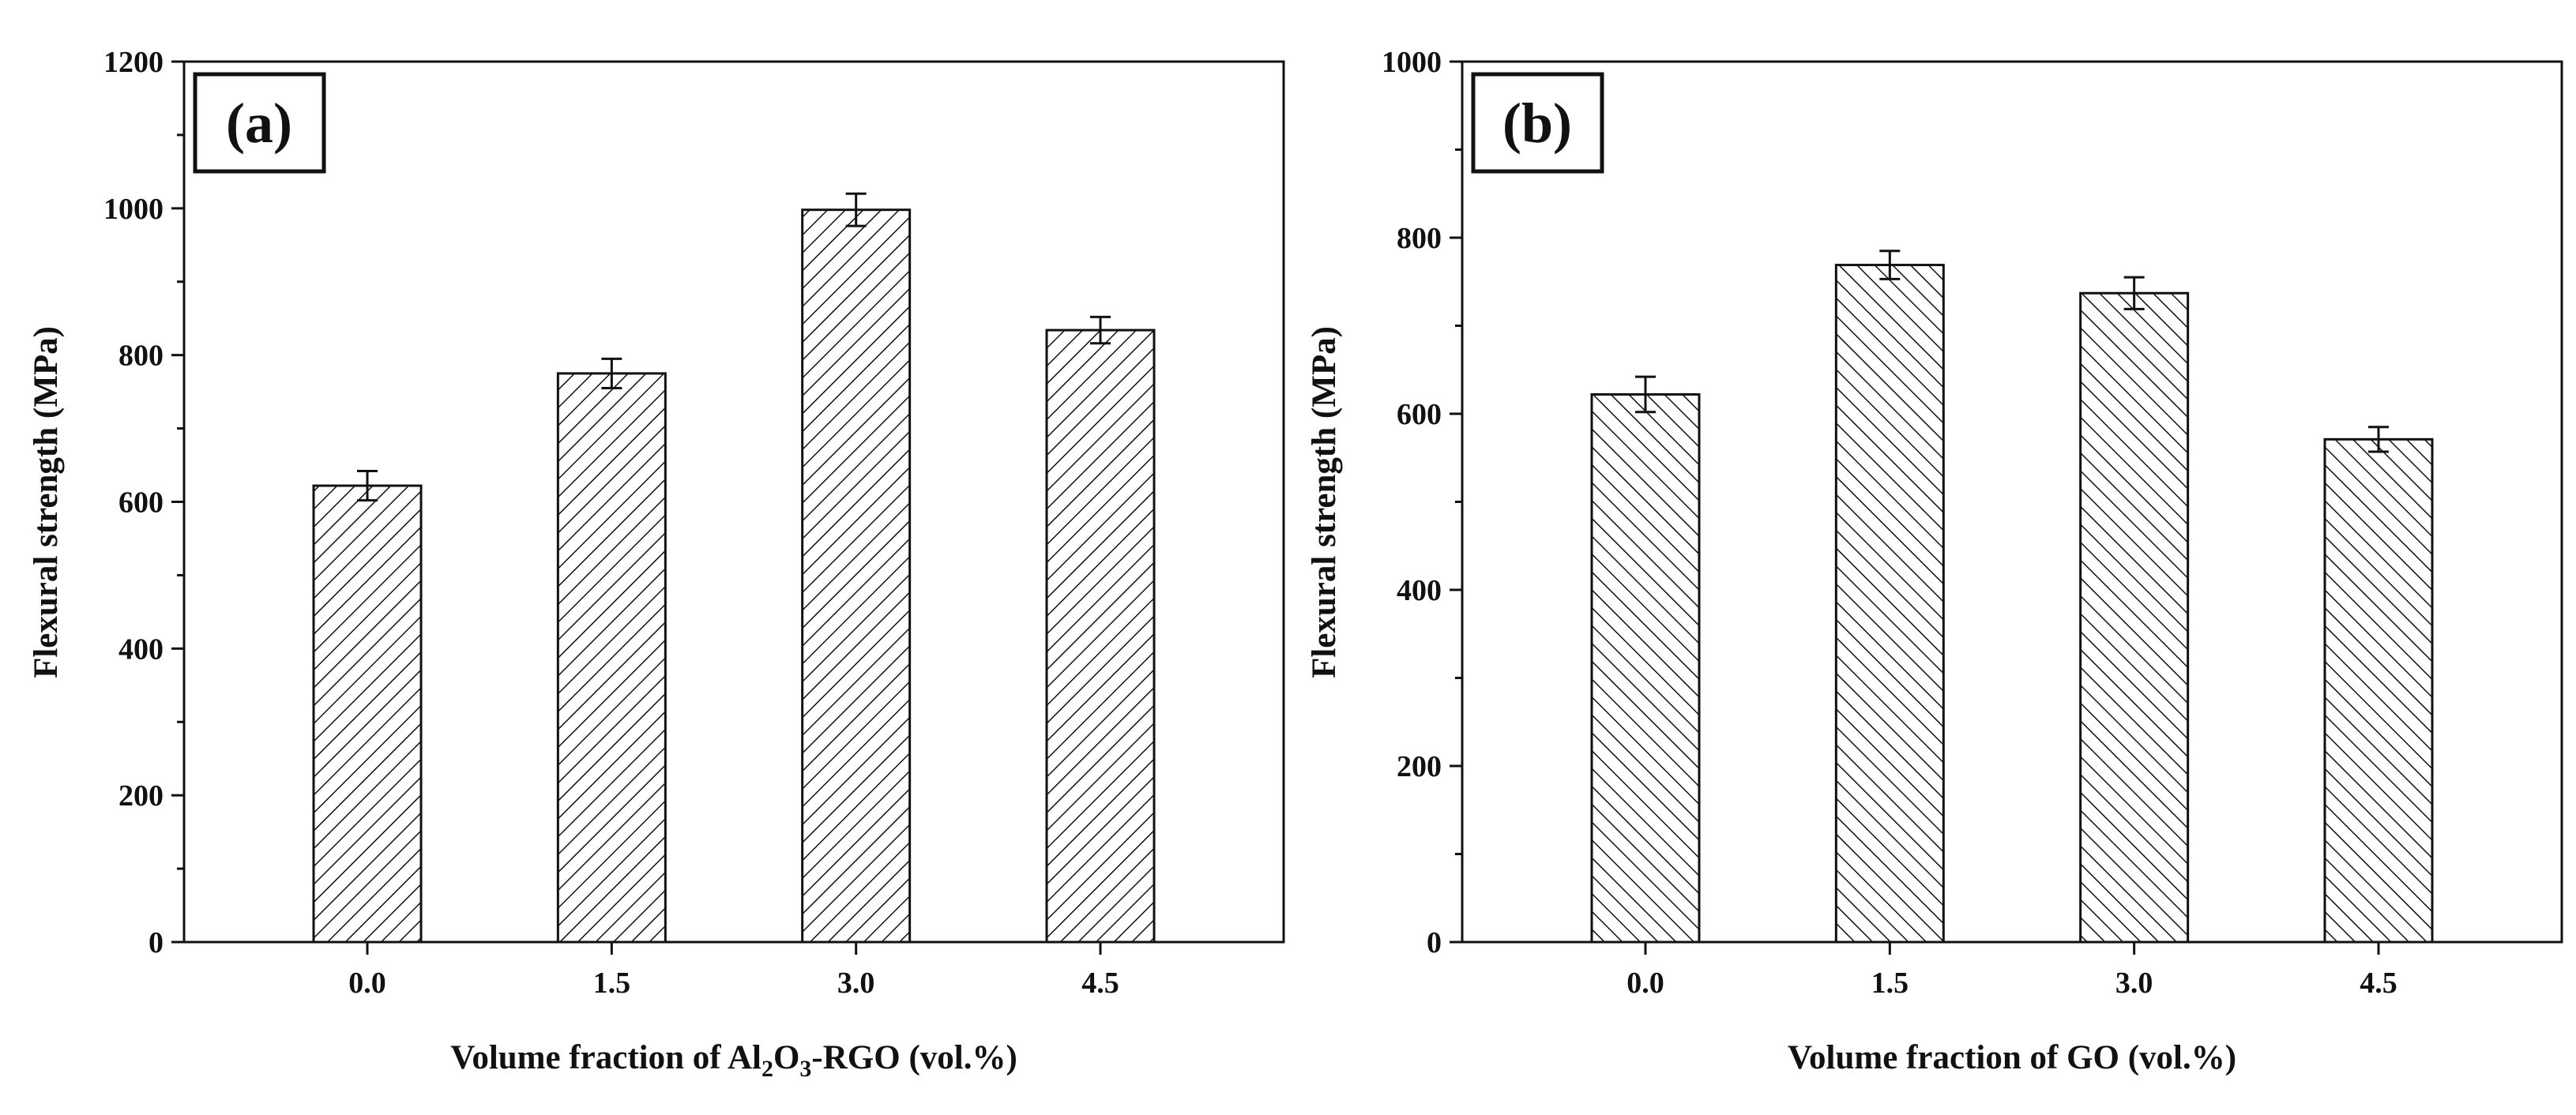 The height and width of the screenshot is (1115, 2576). I want to click on x-axis-label-a-prefix: Volume fraction of Al, so click(606, 1057).